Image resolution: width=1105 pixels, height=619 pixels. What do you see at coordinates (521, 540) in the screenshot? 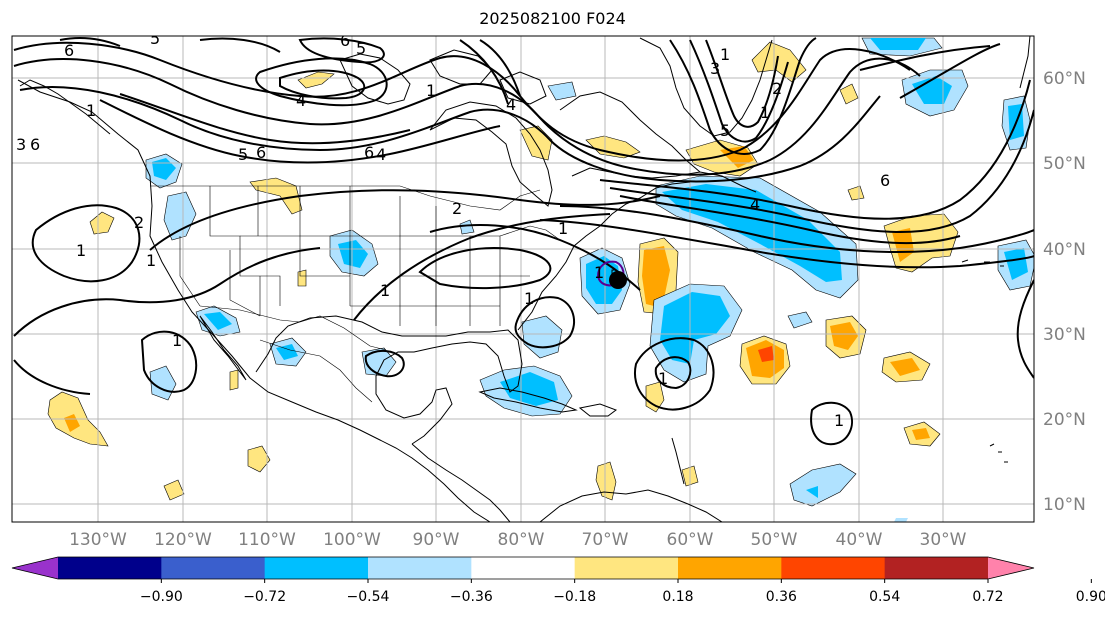
I see `lon-tick-label: 80°W` at bounding box center [521, 540].